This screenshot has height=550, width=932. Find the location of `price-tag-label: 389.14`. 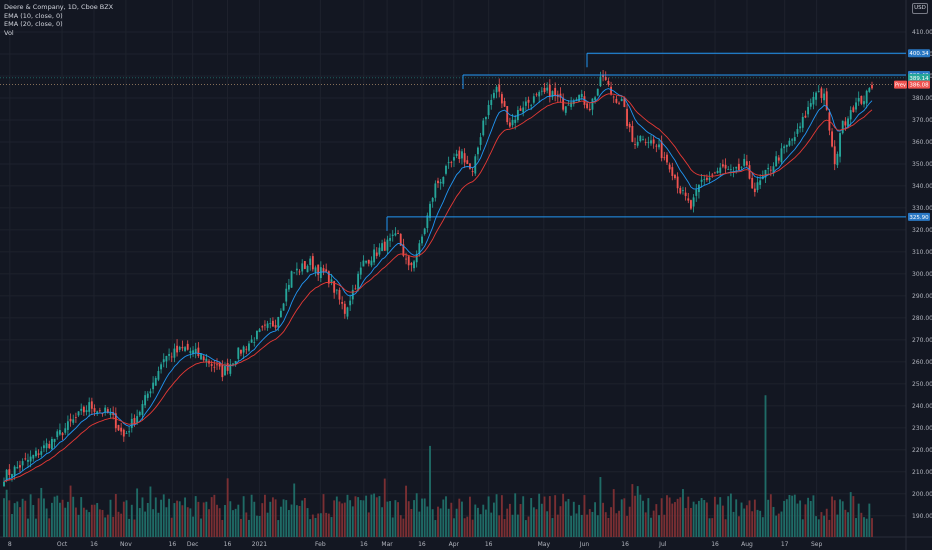

price-tag-label: 389.14 is located at coordinates (919, 79).